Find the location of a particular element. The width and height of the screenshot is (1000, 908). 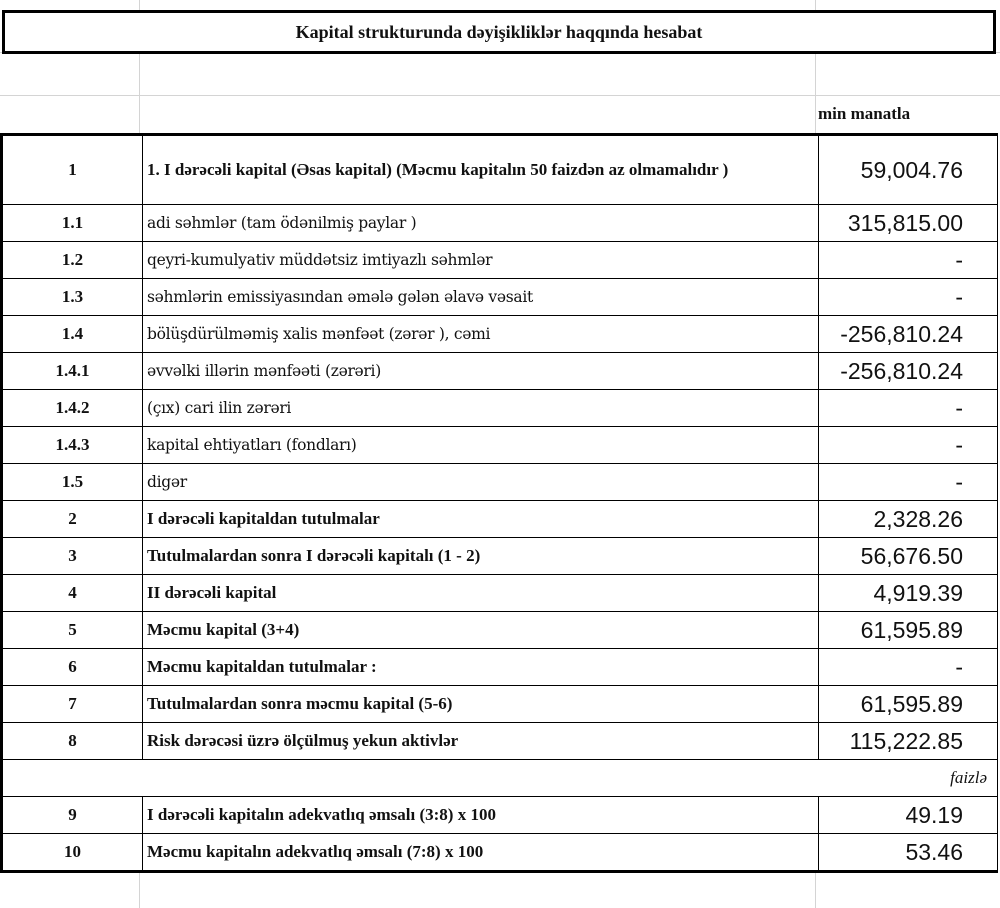

row-value-cell: 315,815.00 is located at coordinates (908, 223).